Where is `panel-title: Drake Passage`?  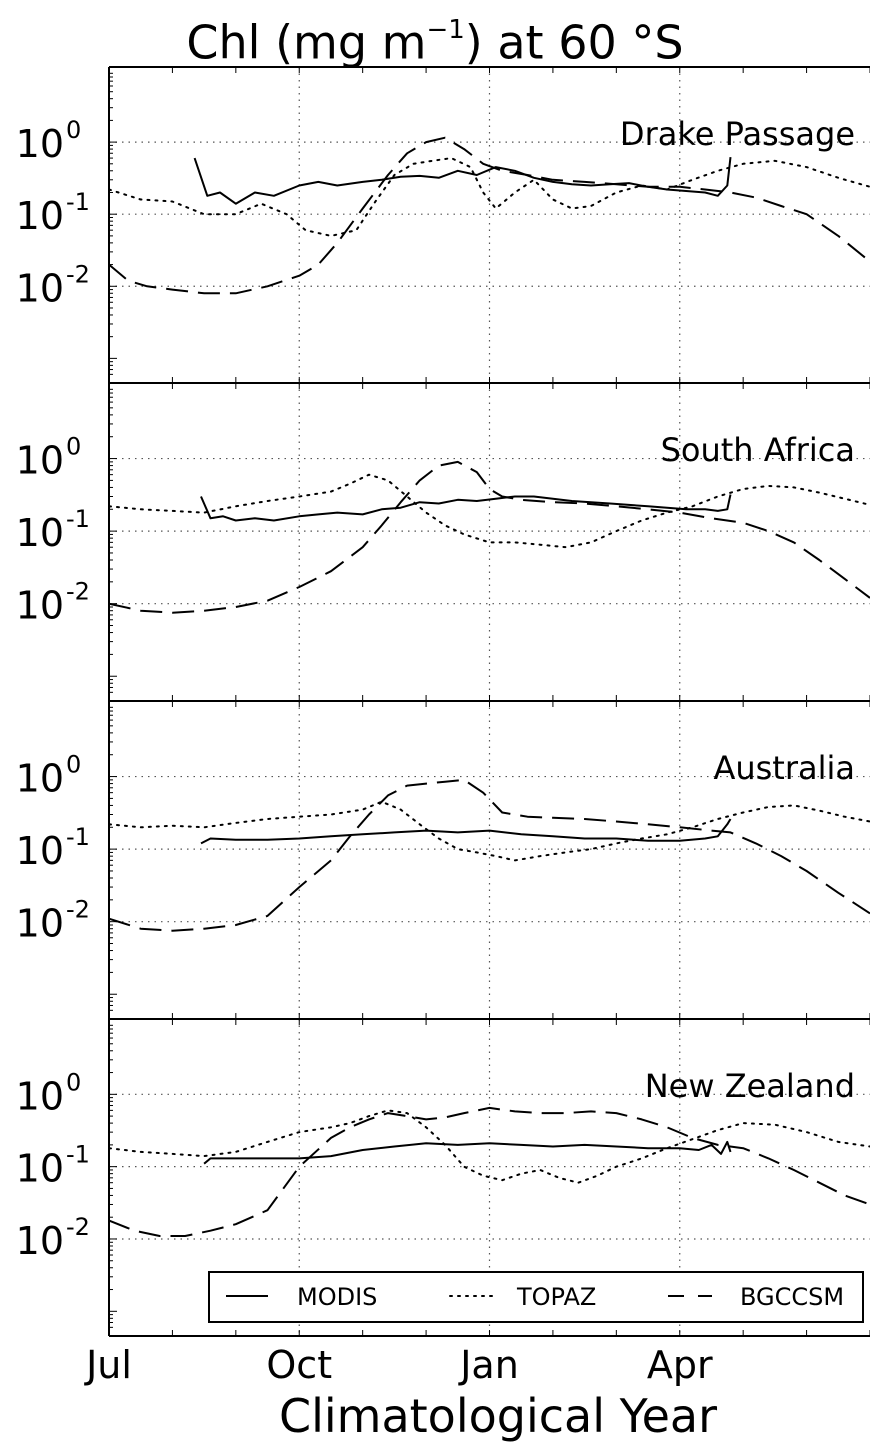 panel-title: Drake Passage is located at coordinates (737, 134).